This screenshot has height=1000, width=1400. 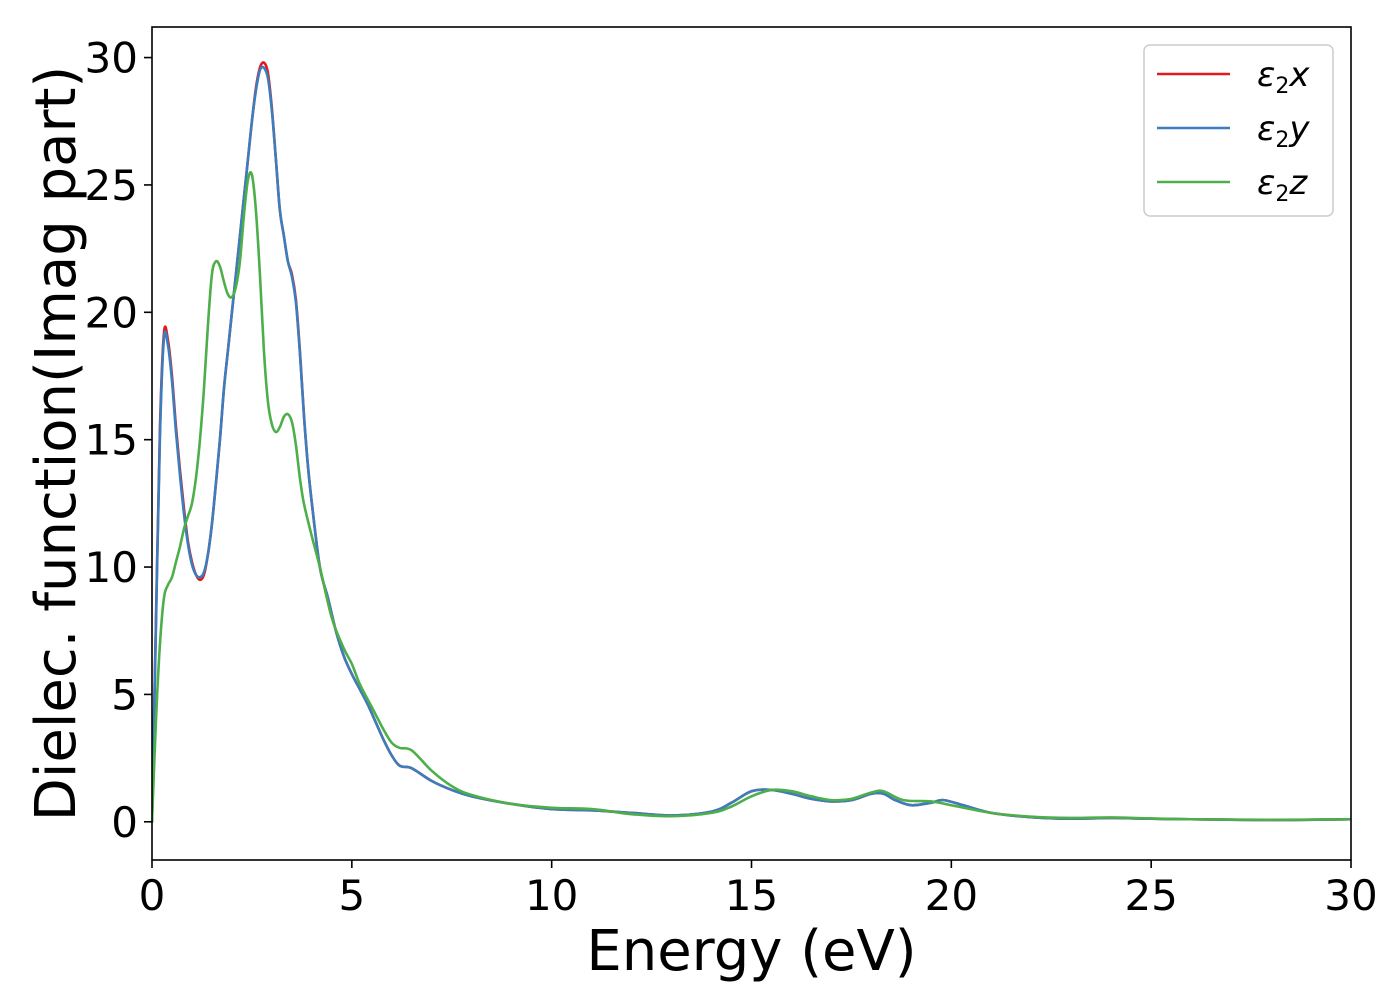 What do you see at coordinates (1350, 895) in the screenshot?
I see `x-tick-label: 30` at bounding box center [1350, 895].